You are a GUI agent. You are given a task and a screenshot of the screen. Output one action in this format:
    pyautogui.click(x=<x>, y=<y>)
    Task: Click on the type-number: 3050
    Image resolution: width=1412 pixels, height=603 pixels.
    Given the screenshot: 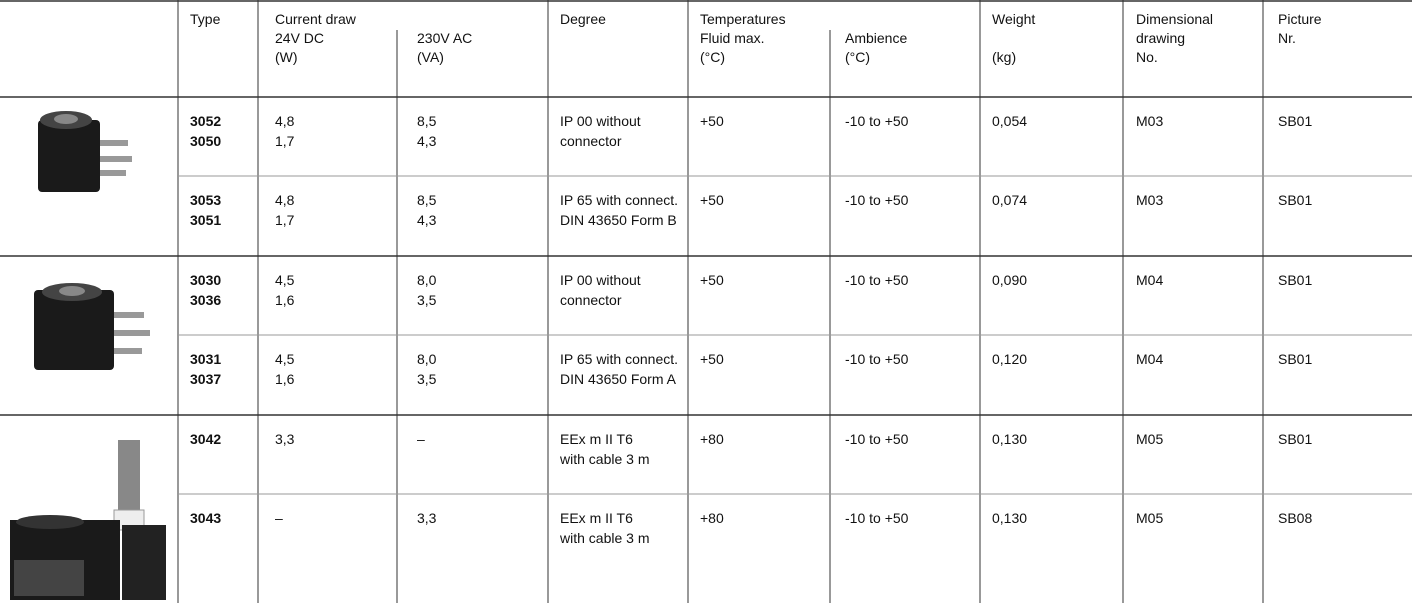 What is the action you would take?
    pyautogui.click(x=206, y=141)
    